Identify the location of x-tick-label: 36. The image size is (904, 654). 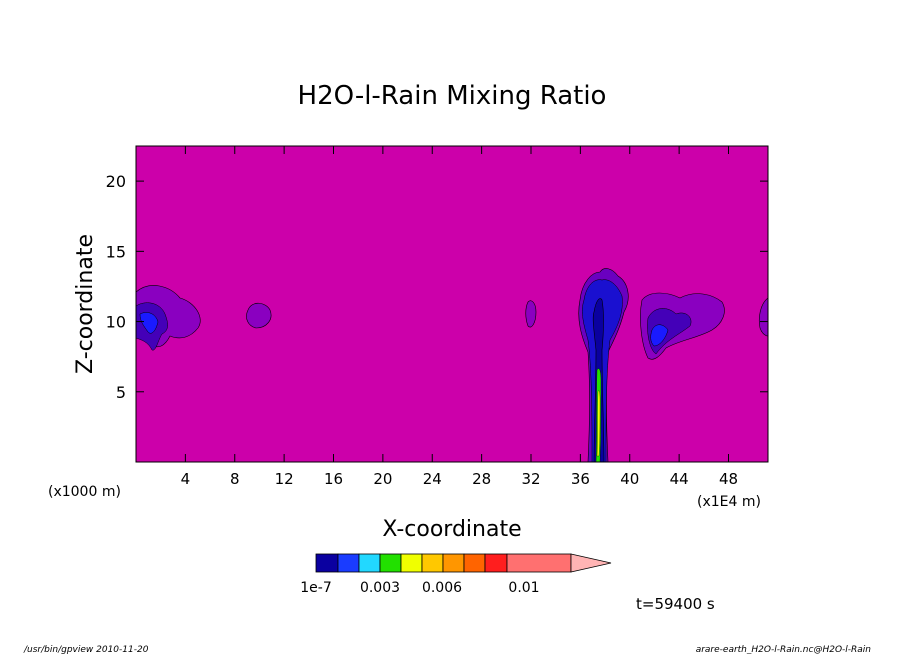
(580, 479).